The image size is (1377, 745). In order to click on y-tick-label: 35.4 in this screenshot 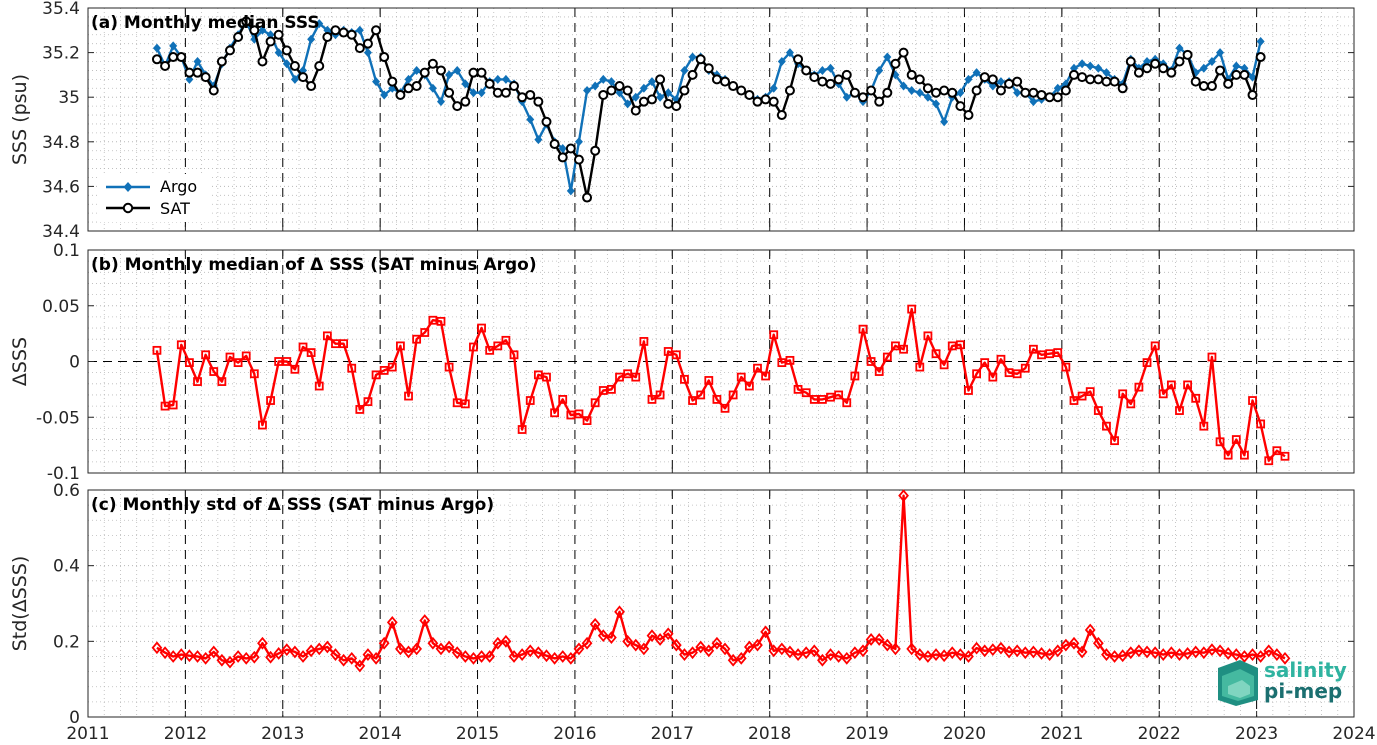, I will do `click(61, 9)`.